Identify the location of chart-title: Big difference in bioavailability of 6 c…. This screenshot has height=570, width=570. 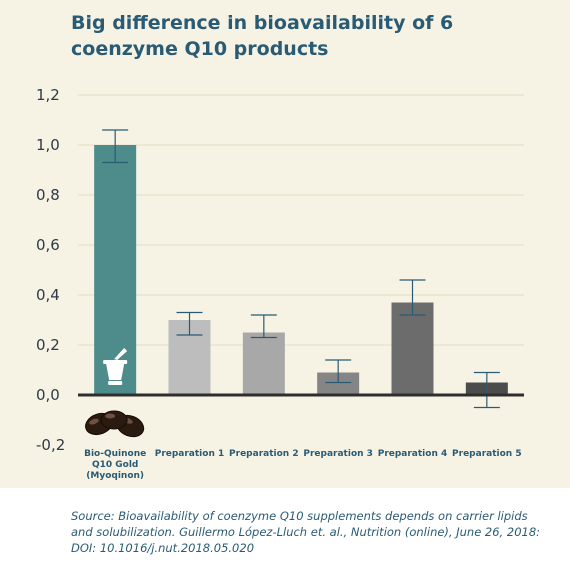
(311, 36).